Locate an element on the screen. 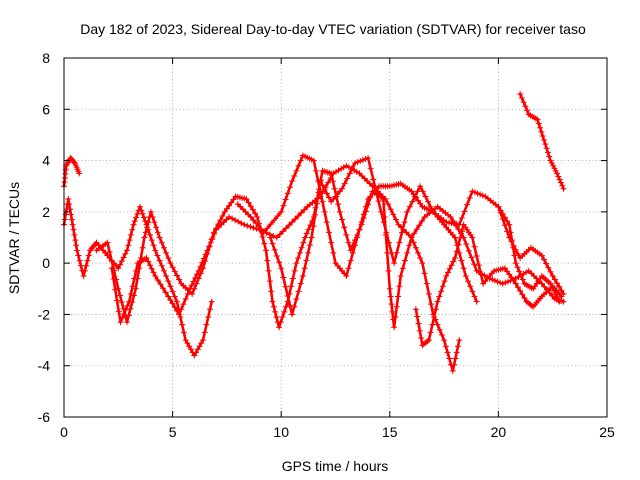 This screenshot has height=480, width=640. x-axis-label: GPS time / hours is located at coordinates (335, 466).